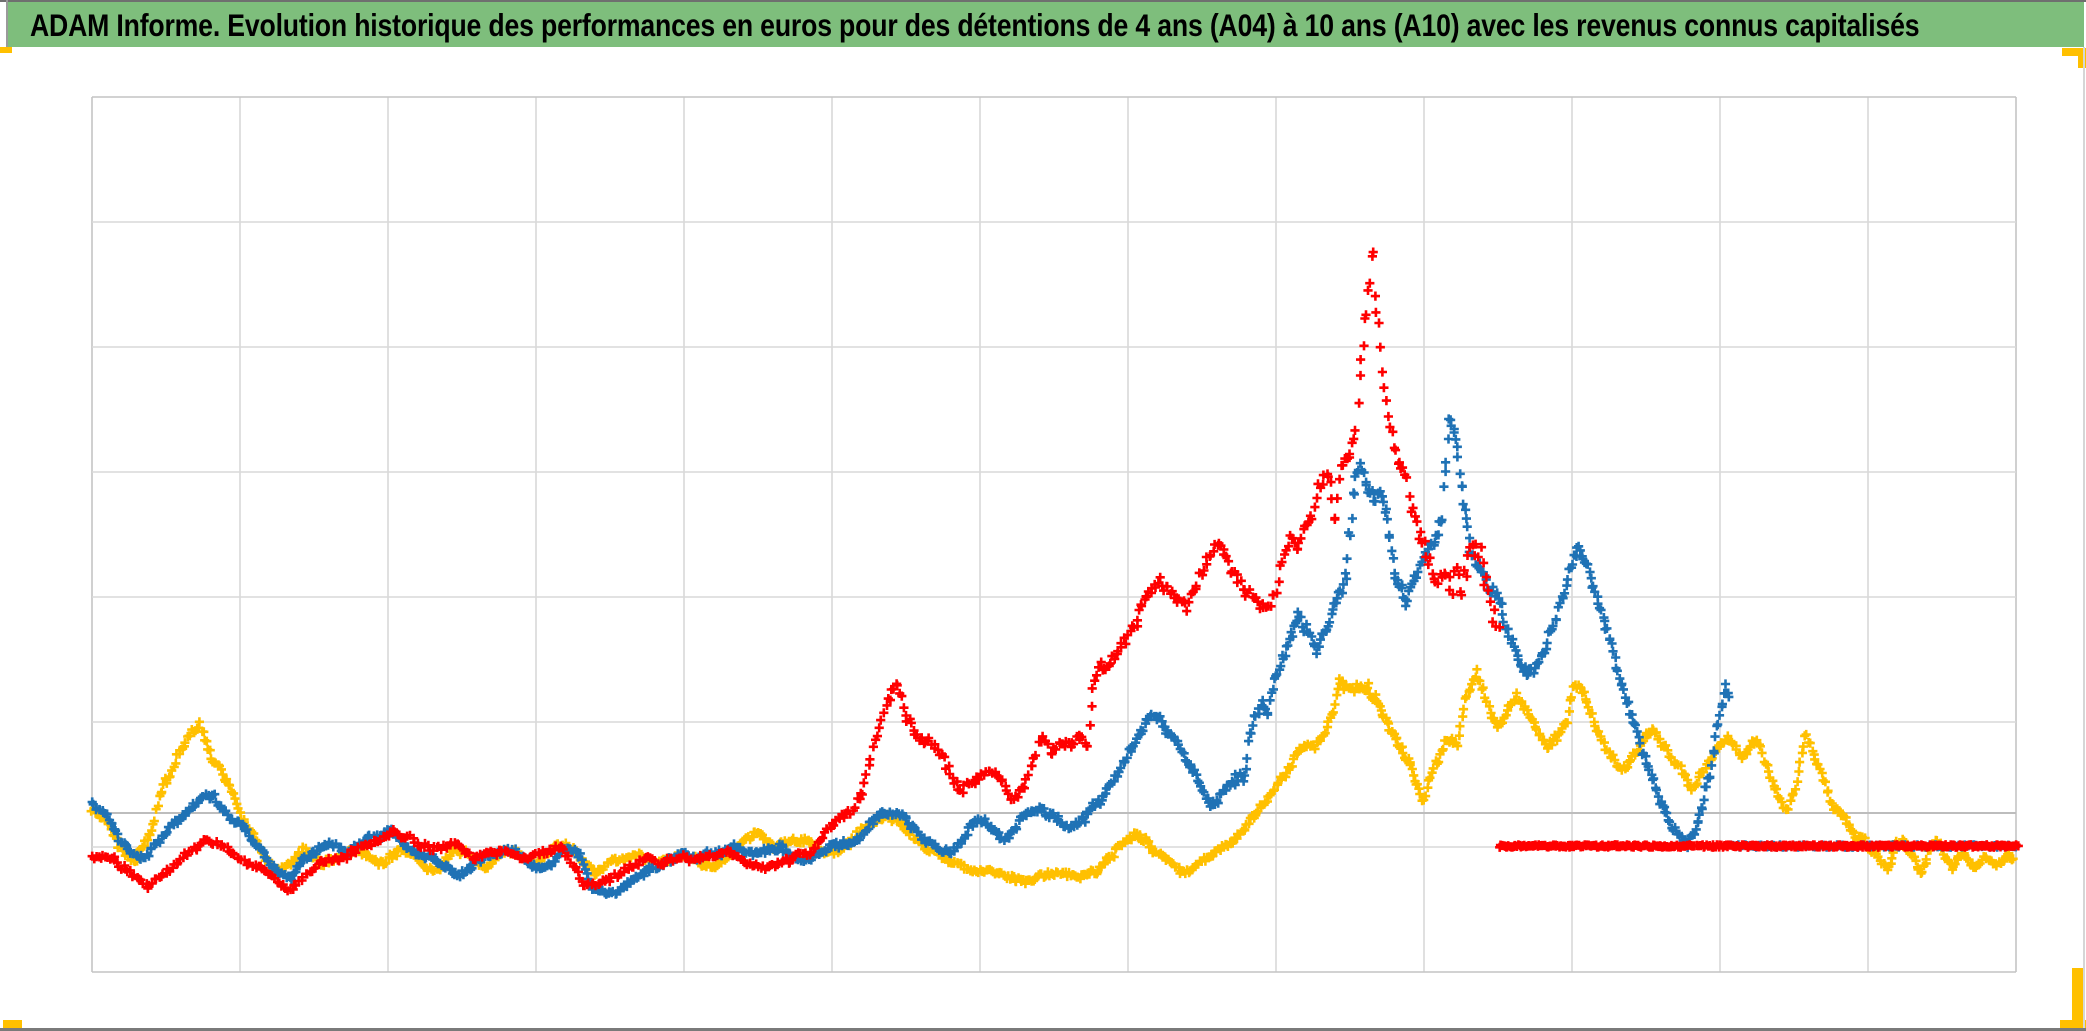 This screenshot has width=2086, height=1031. Describe the element at coordinates (2074, 52) in the screenshot. I see `selection-handle-top-right` at that location.